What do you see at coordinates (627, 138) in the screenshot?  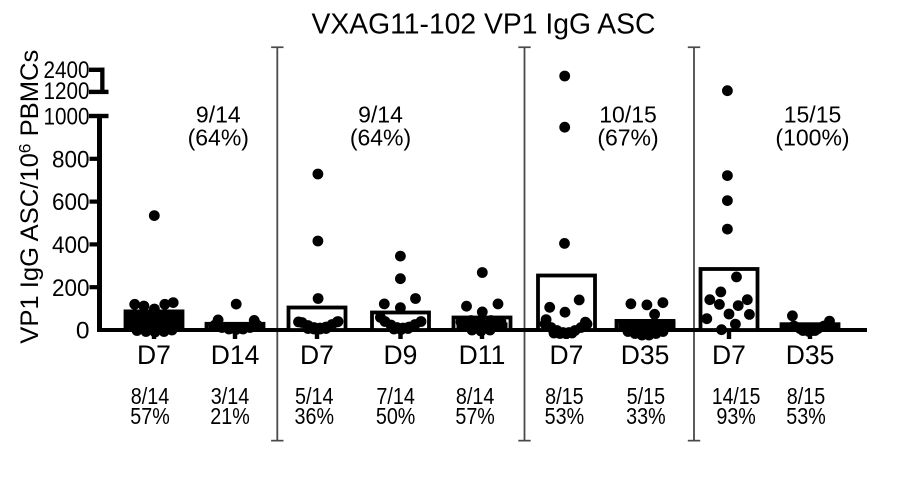 I see `svg-text: (67%)` at bounding box center [627, 138].